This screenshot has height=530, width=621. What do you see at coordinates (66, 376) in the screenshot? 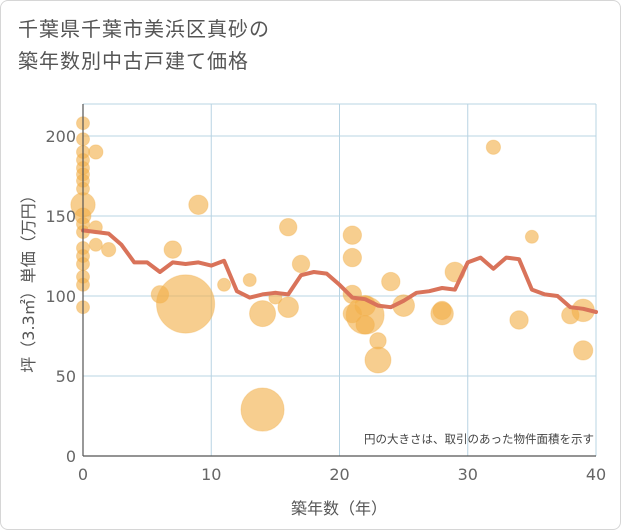
I see `y-tick-label: 50` at bounding box center [66, 376].